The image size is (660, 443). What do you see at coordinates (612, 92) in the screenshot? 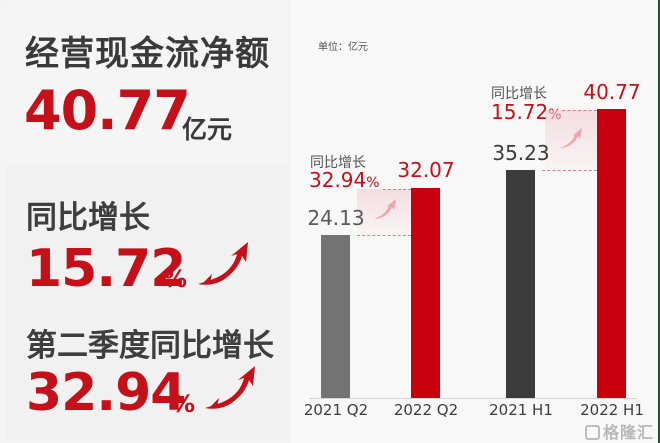
I see `bar-value-2022-h1: 40.77` at bounding box center [612, 92].